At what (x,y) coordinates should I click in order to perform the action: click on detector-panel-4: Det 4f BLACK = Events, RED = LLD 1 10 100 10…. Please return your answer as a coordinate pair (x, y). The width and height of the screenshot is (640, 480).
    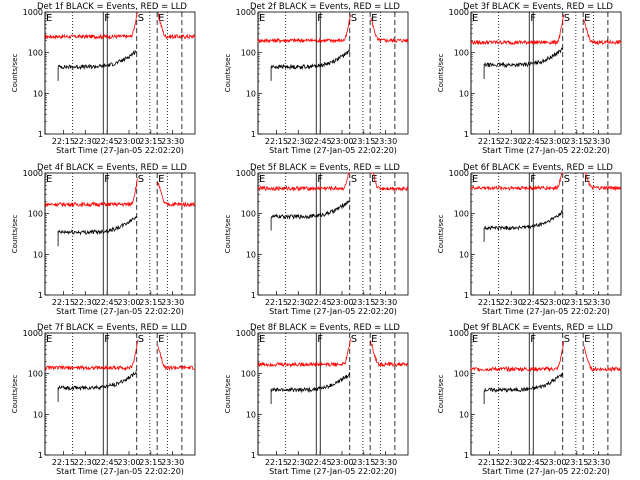
    Looking at the image, I should click on (103, 239).